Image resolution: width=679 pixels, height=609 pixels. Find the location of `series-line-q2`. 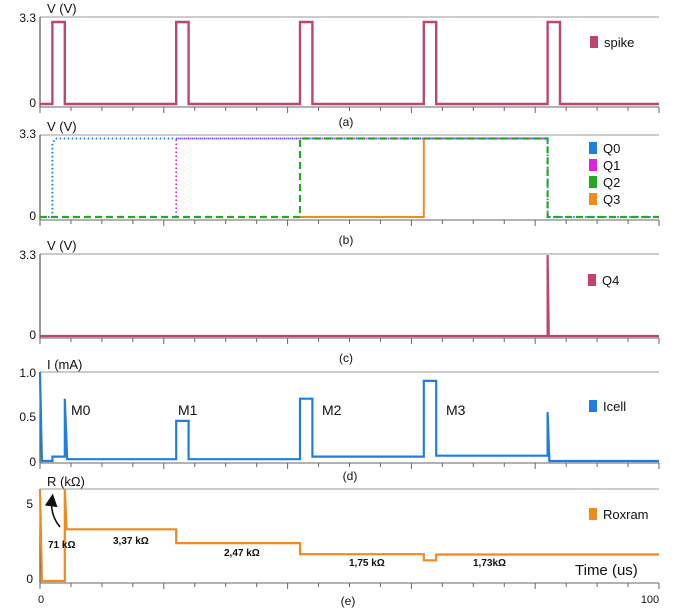

series-line-q2 is located at coordinates (349, 178).